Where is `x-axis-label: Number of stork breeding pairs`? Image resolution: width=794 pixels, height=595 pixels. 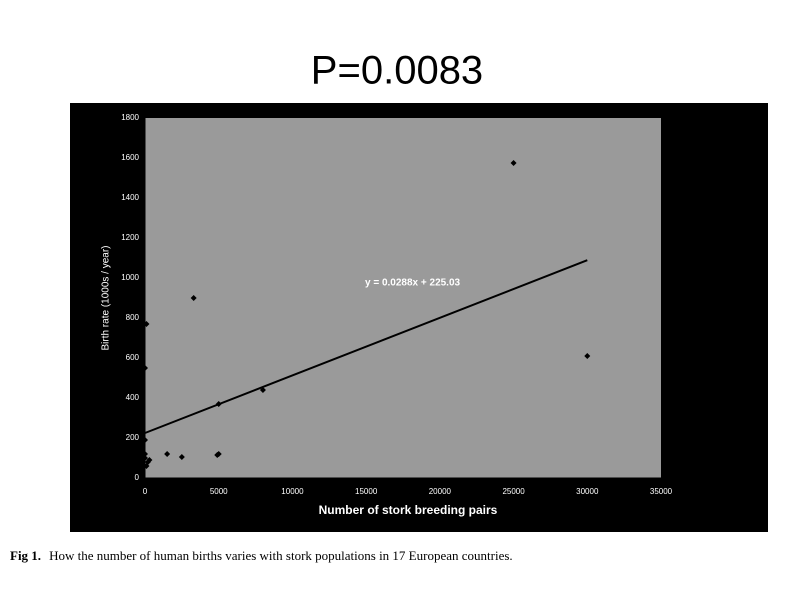
x-axis-label: Number of stork breeding pairs is located at coordinates (408, 510).